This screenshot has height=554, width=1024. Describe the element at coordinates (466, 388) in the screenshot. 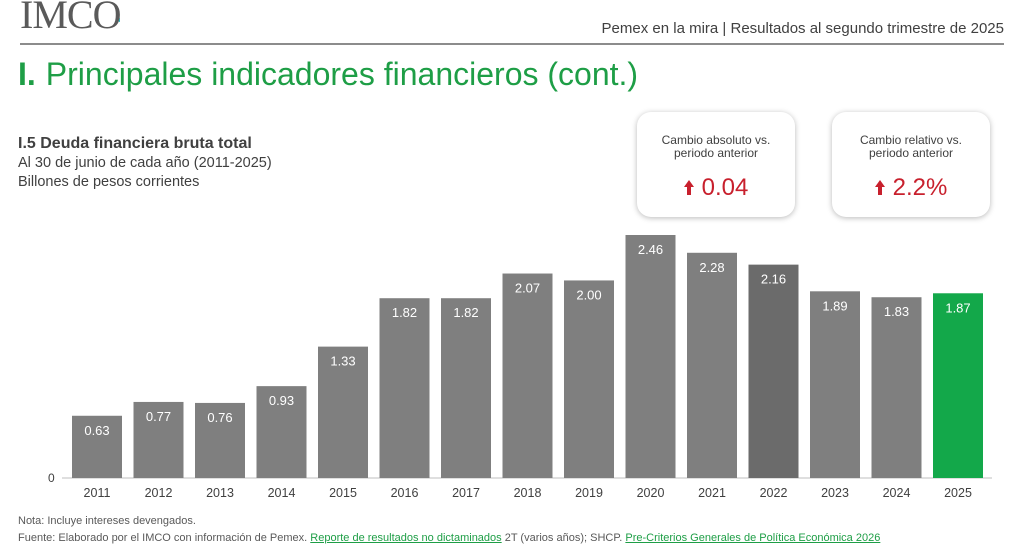

I see `bar-2017` at that location.